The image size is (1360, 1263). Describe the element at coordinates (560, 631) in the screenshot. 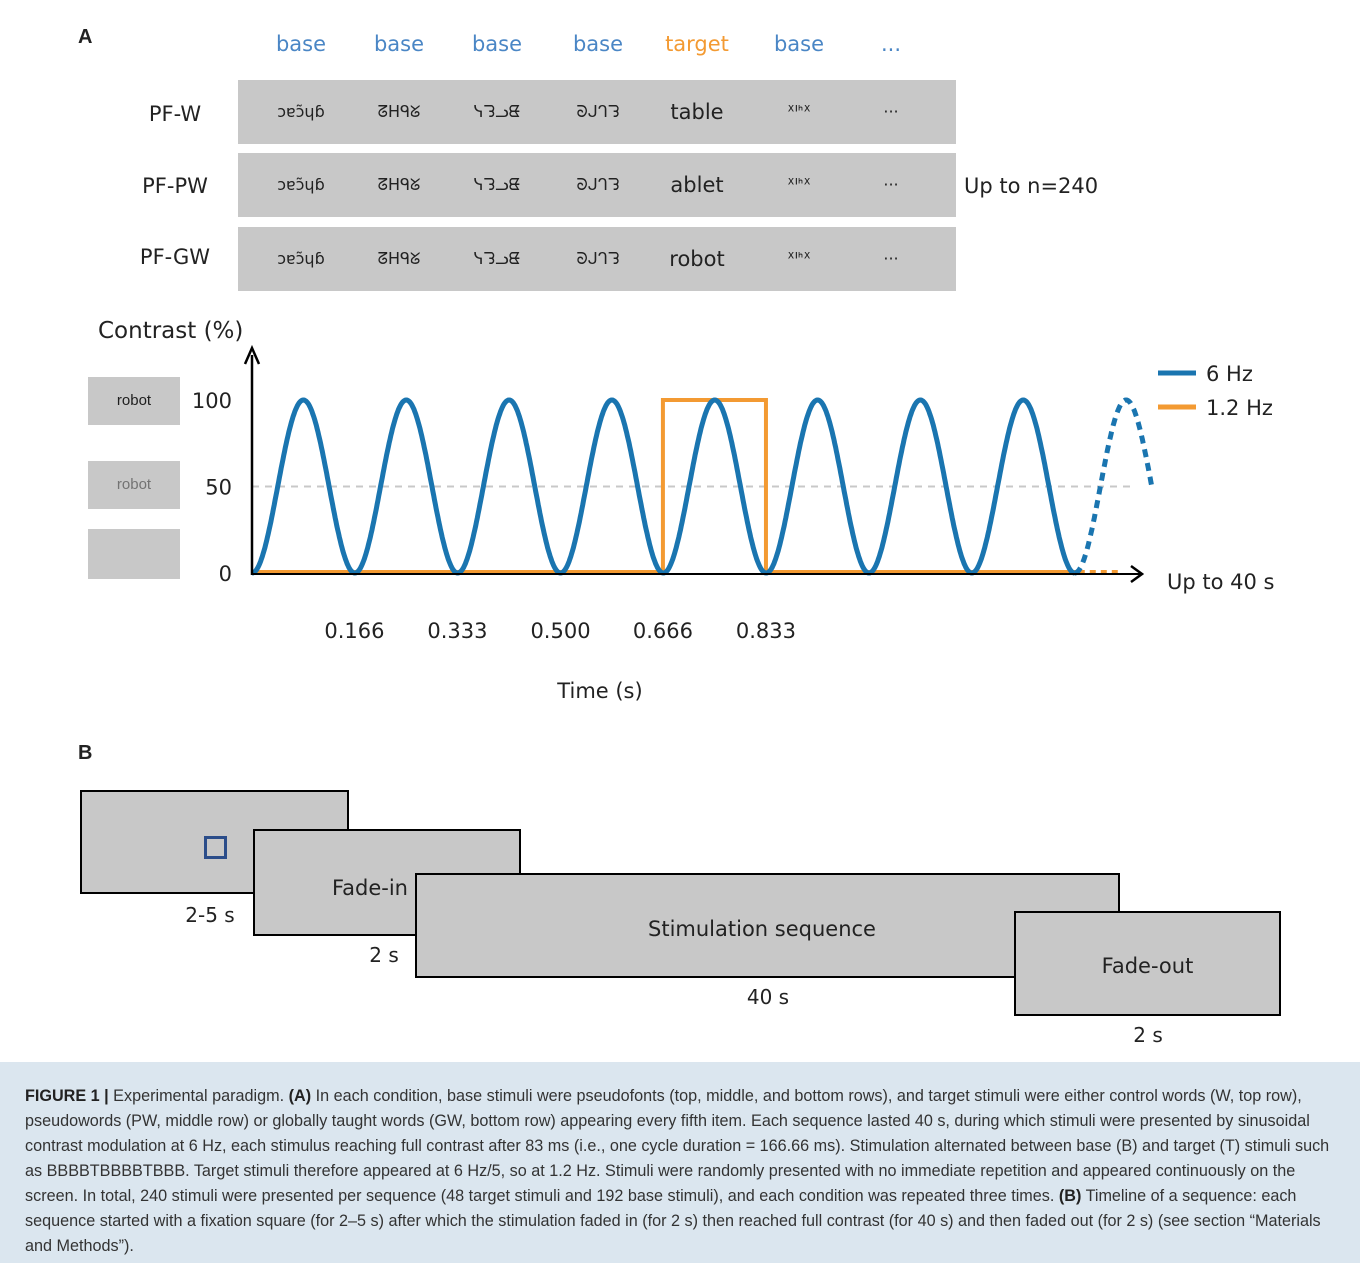

I see `x-tick-label: 0.500` at that location.